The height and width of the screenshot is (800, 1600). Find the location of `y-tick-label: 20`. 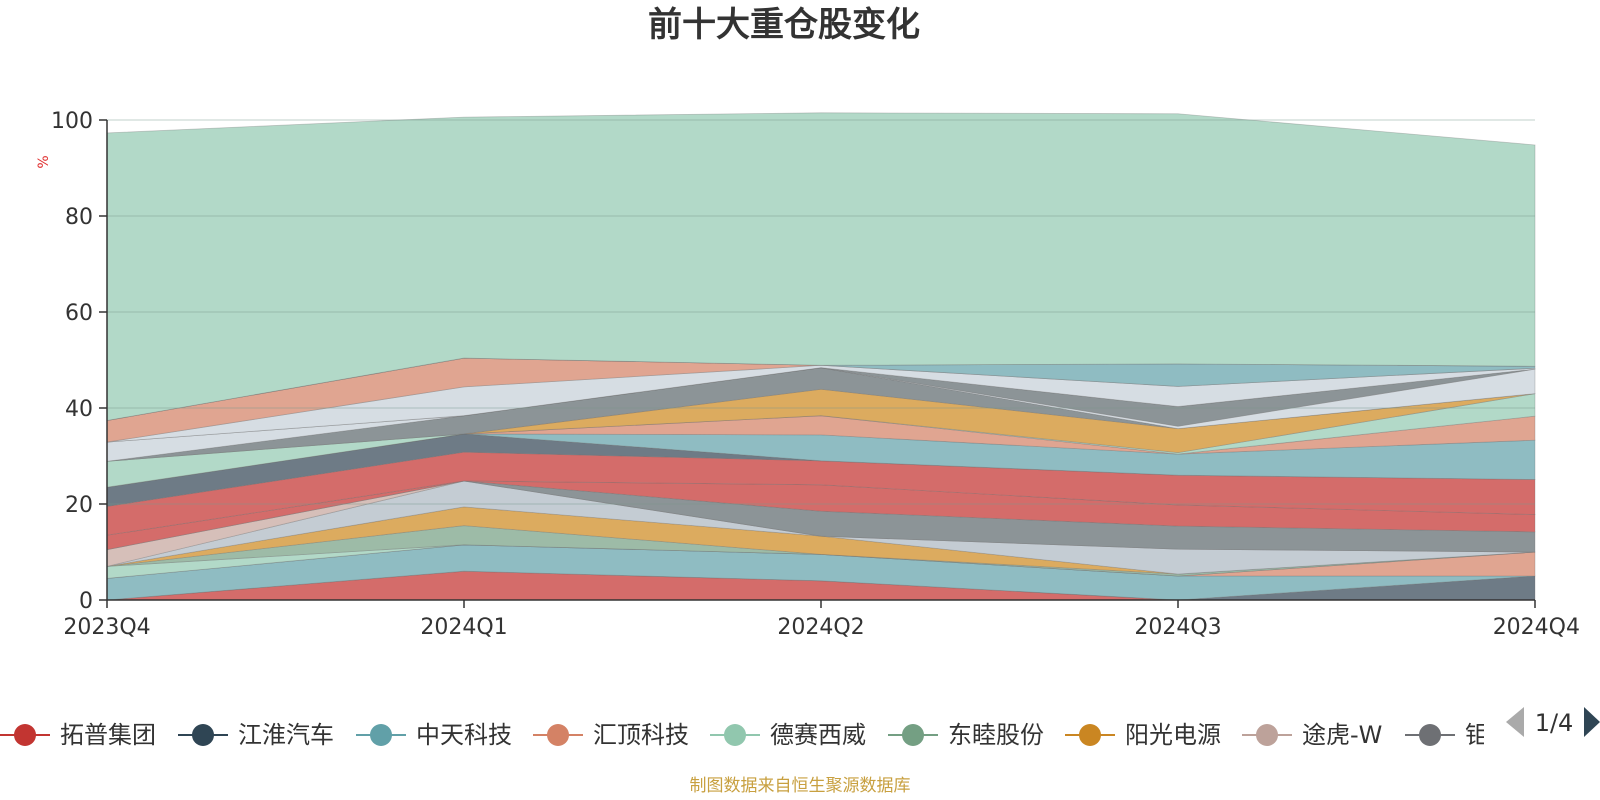

y-tick-label: 20 is located at coordinates (79, 505).